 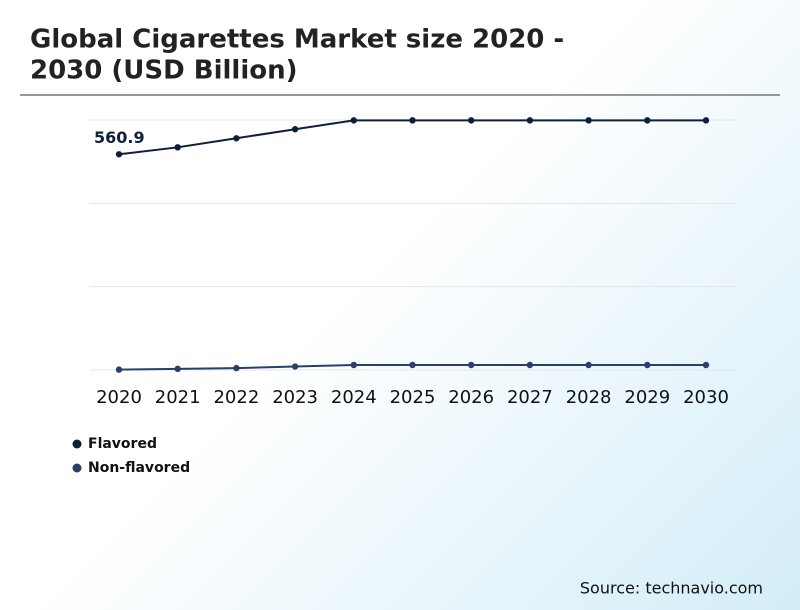 What do you see at coordinates (412, 137) in the screenshot?
I see `series-line` at bounding box center [412, 137].